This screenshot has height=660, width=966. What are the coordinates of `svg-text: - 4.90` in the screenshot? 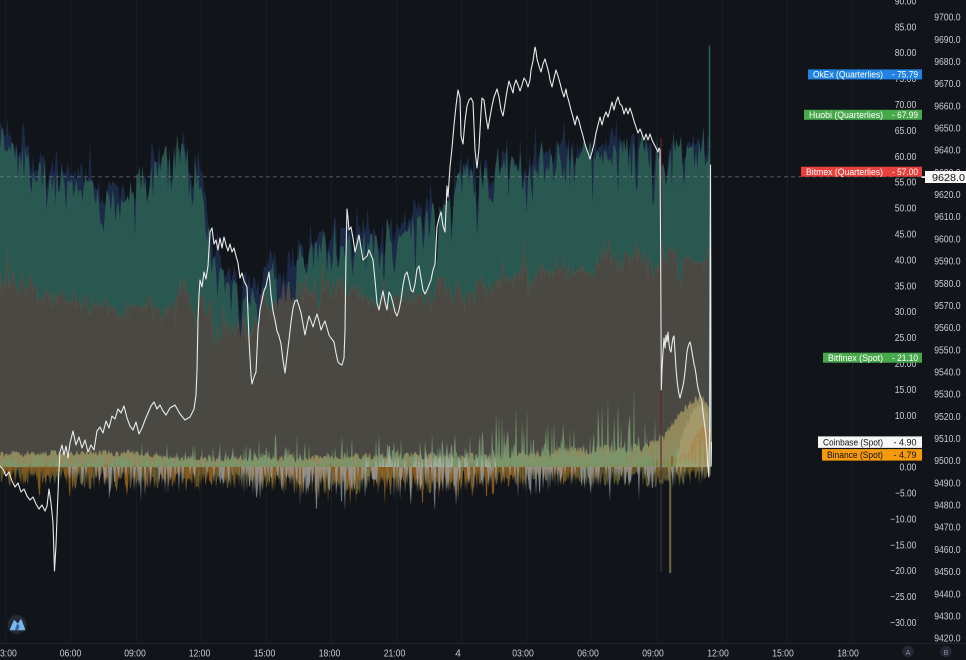 It's located at (905, 442).